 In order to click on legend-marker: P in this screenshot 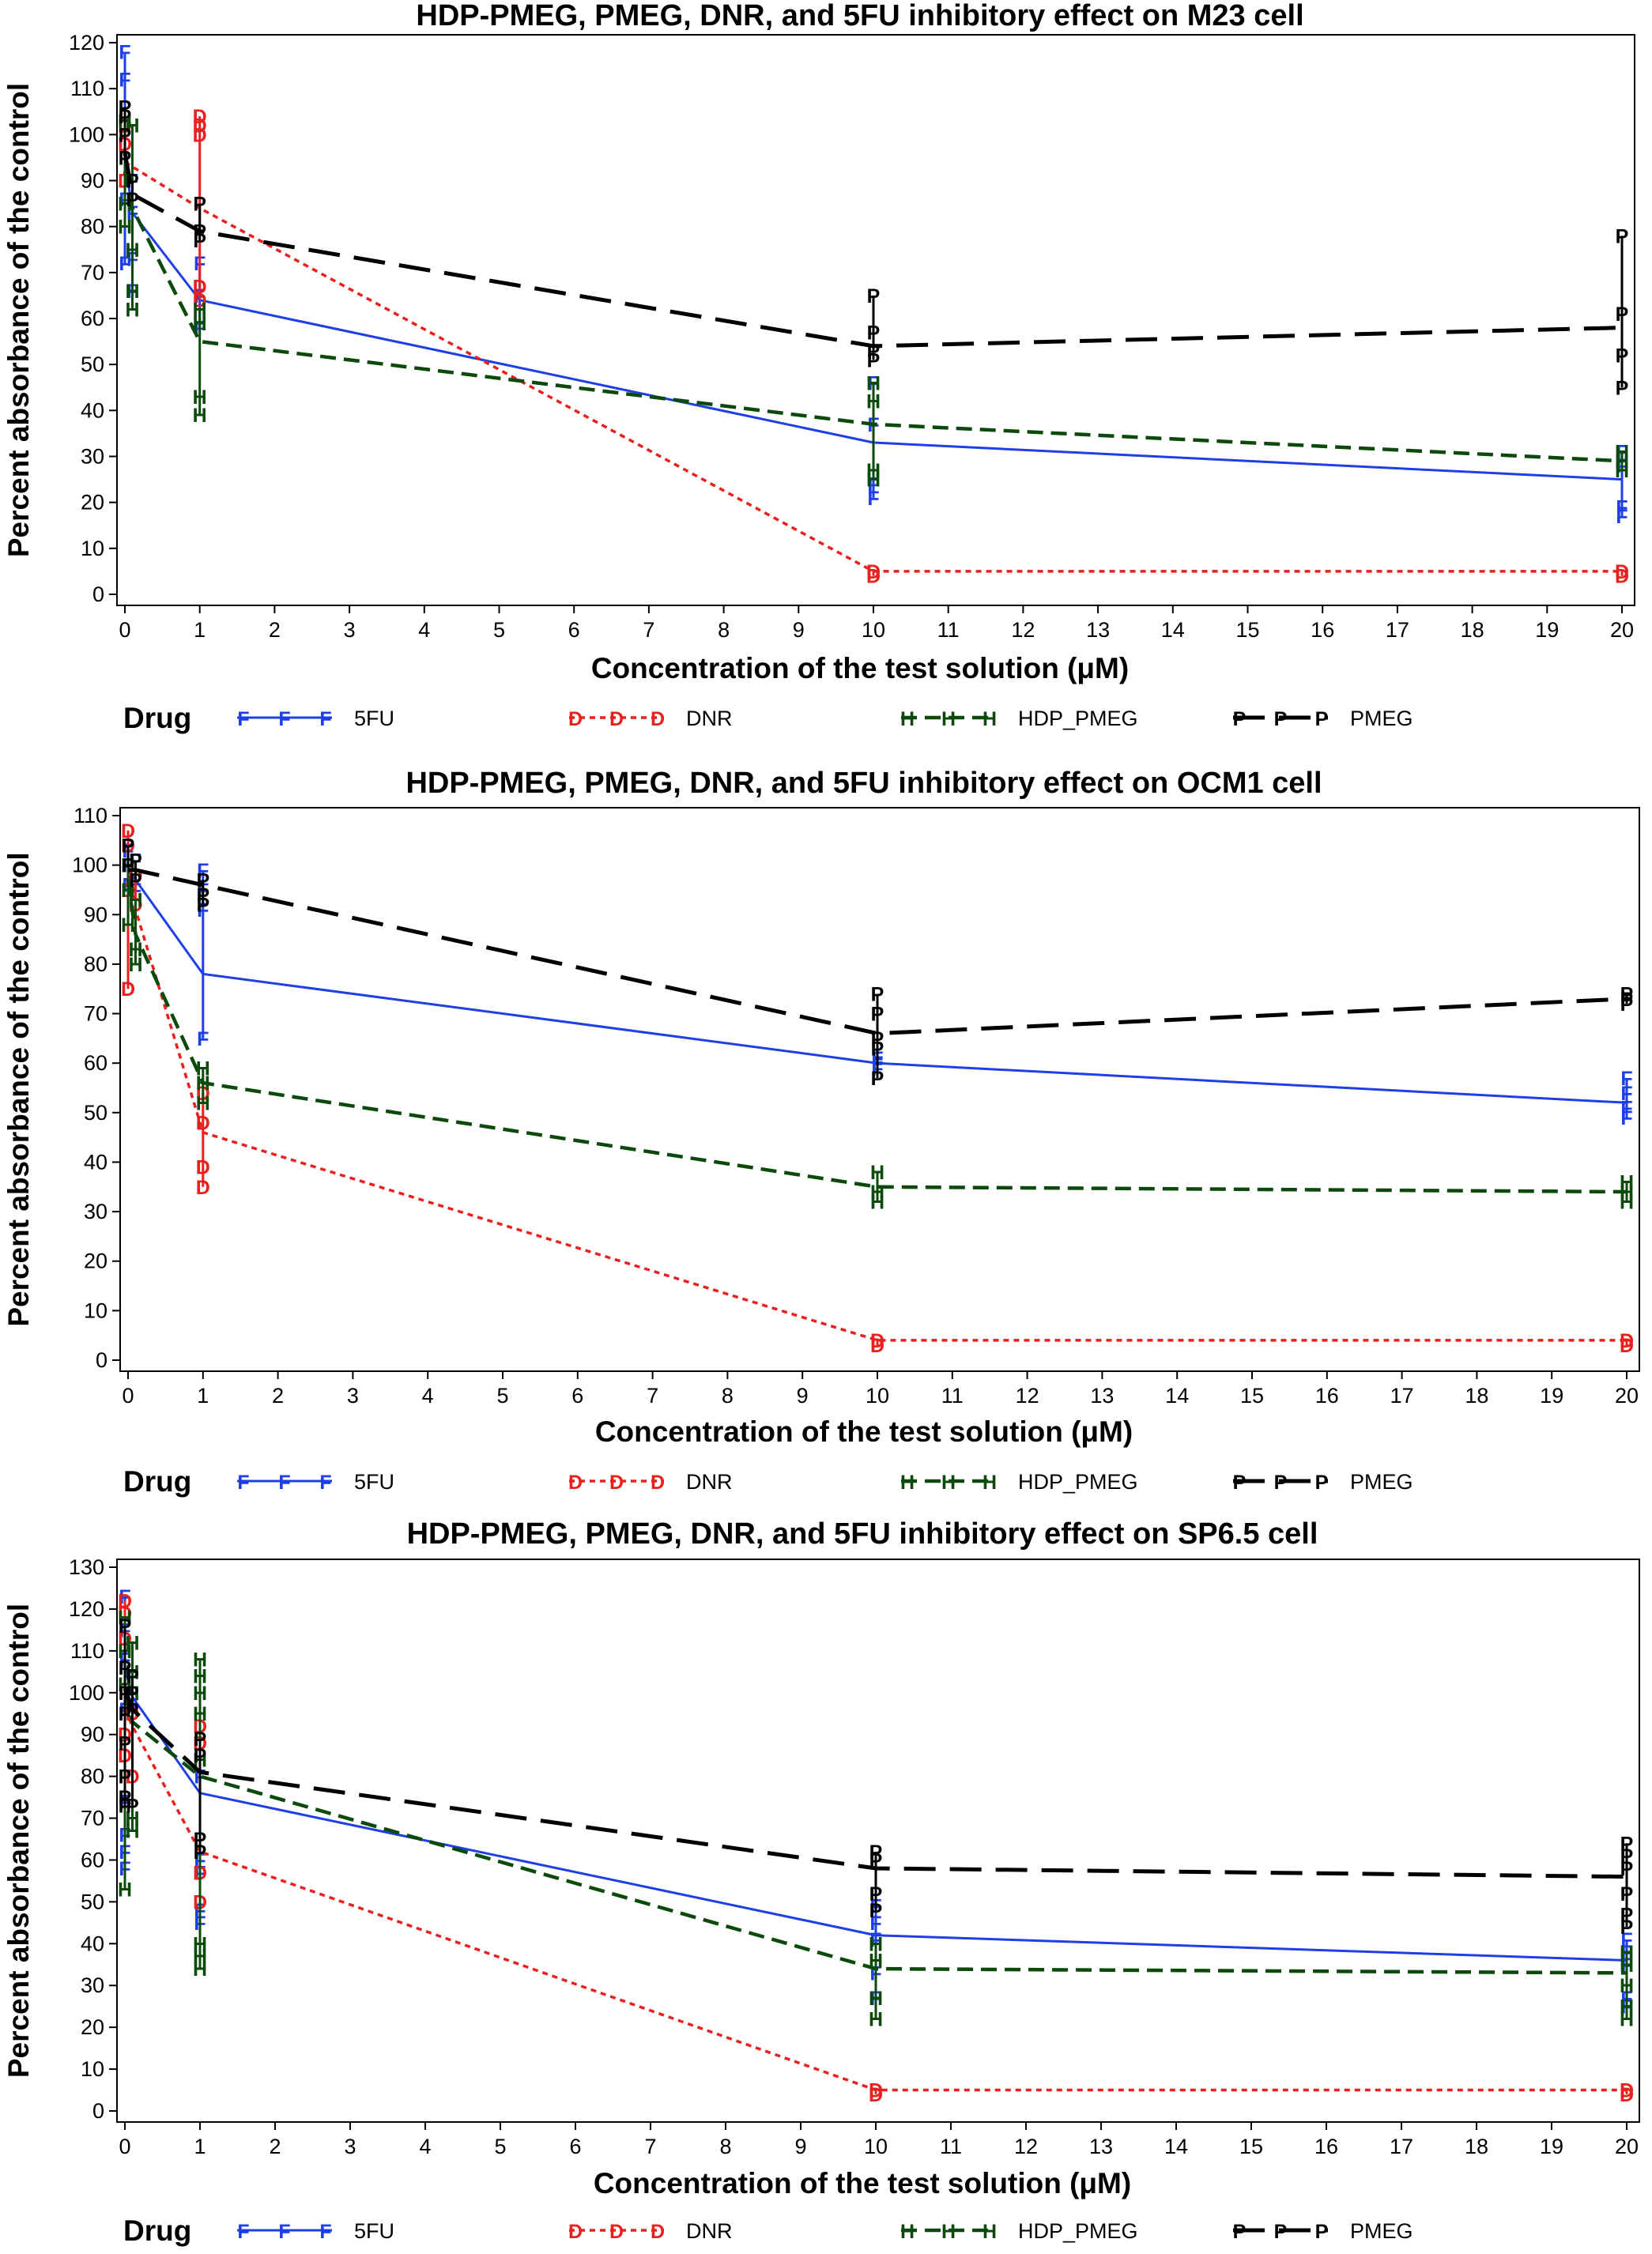, I will do `click(1281, 1483)`.